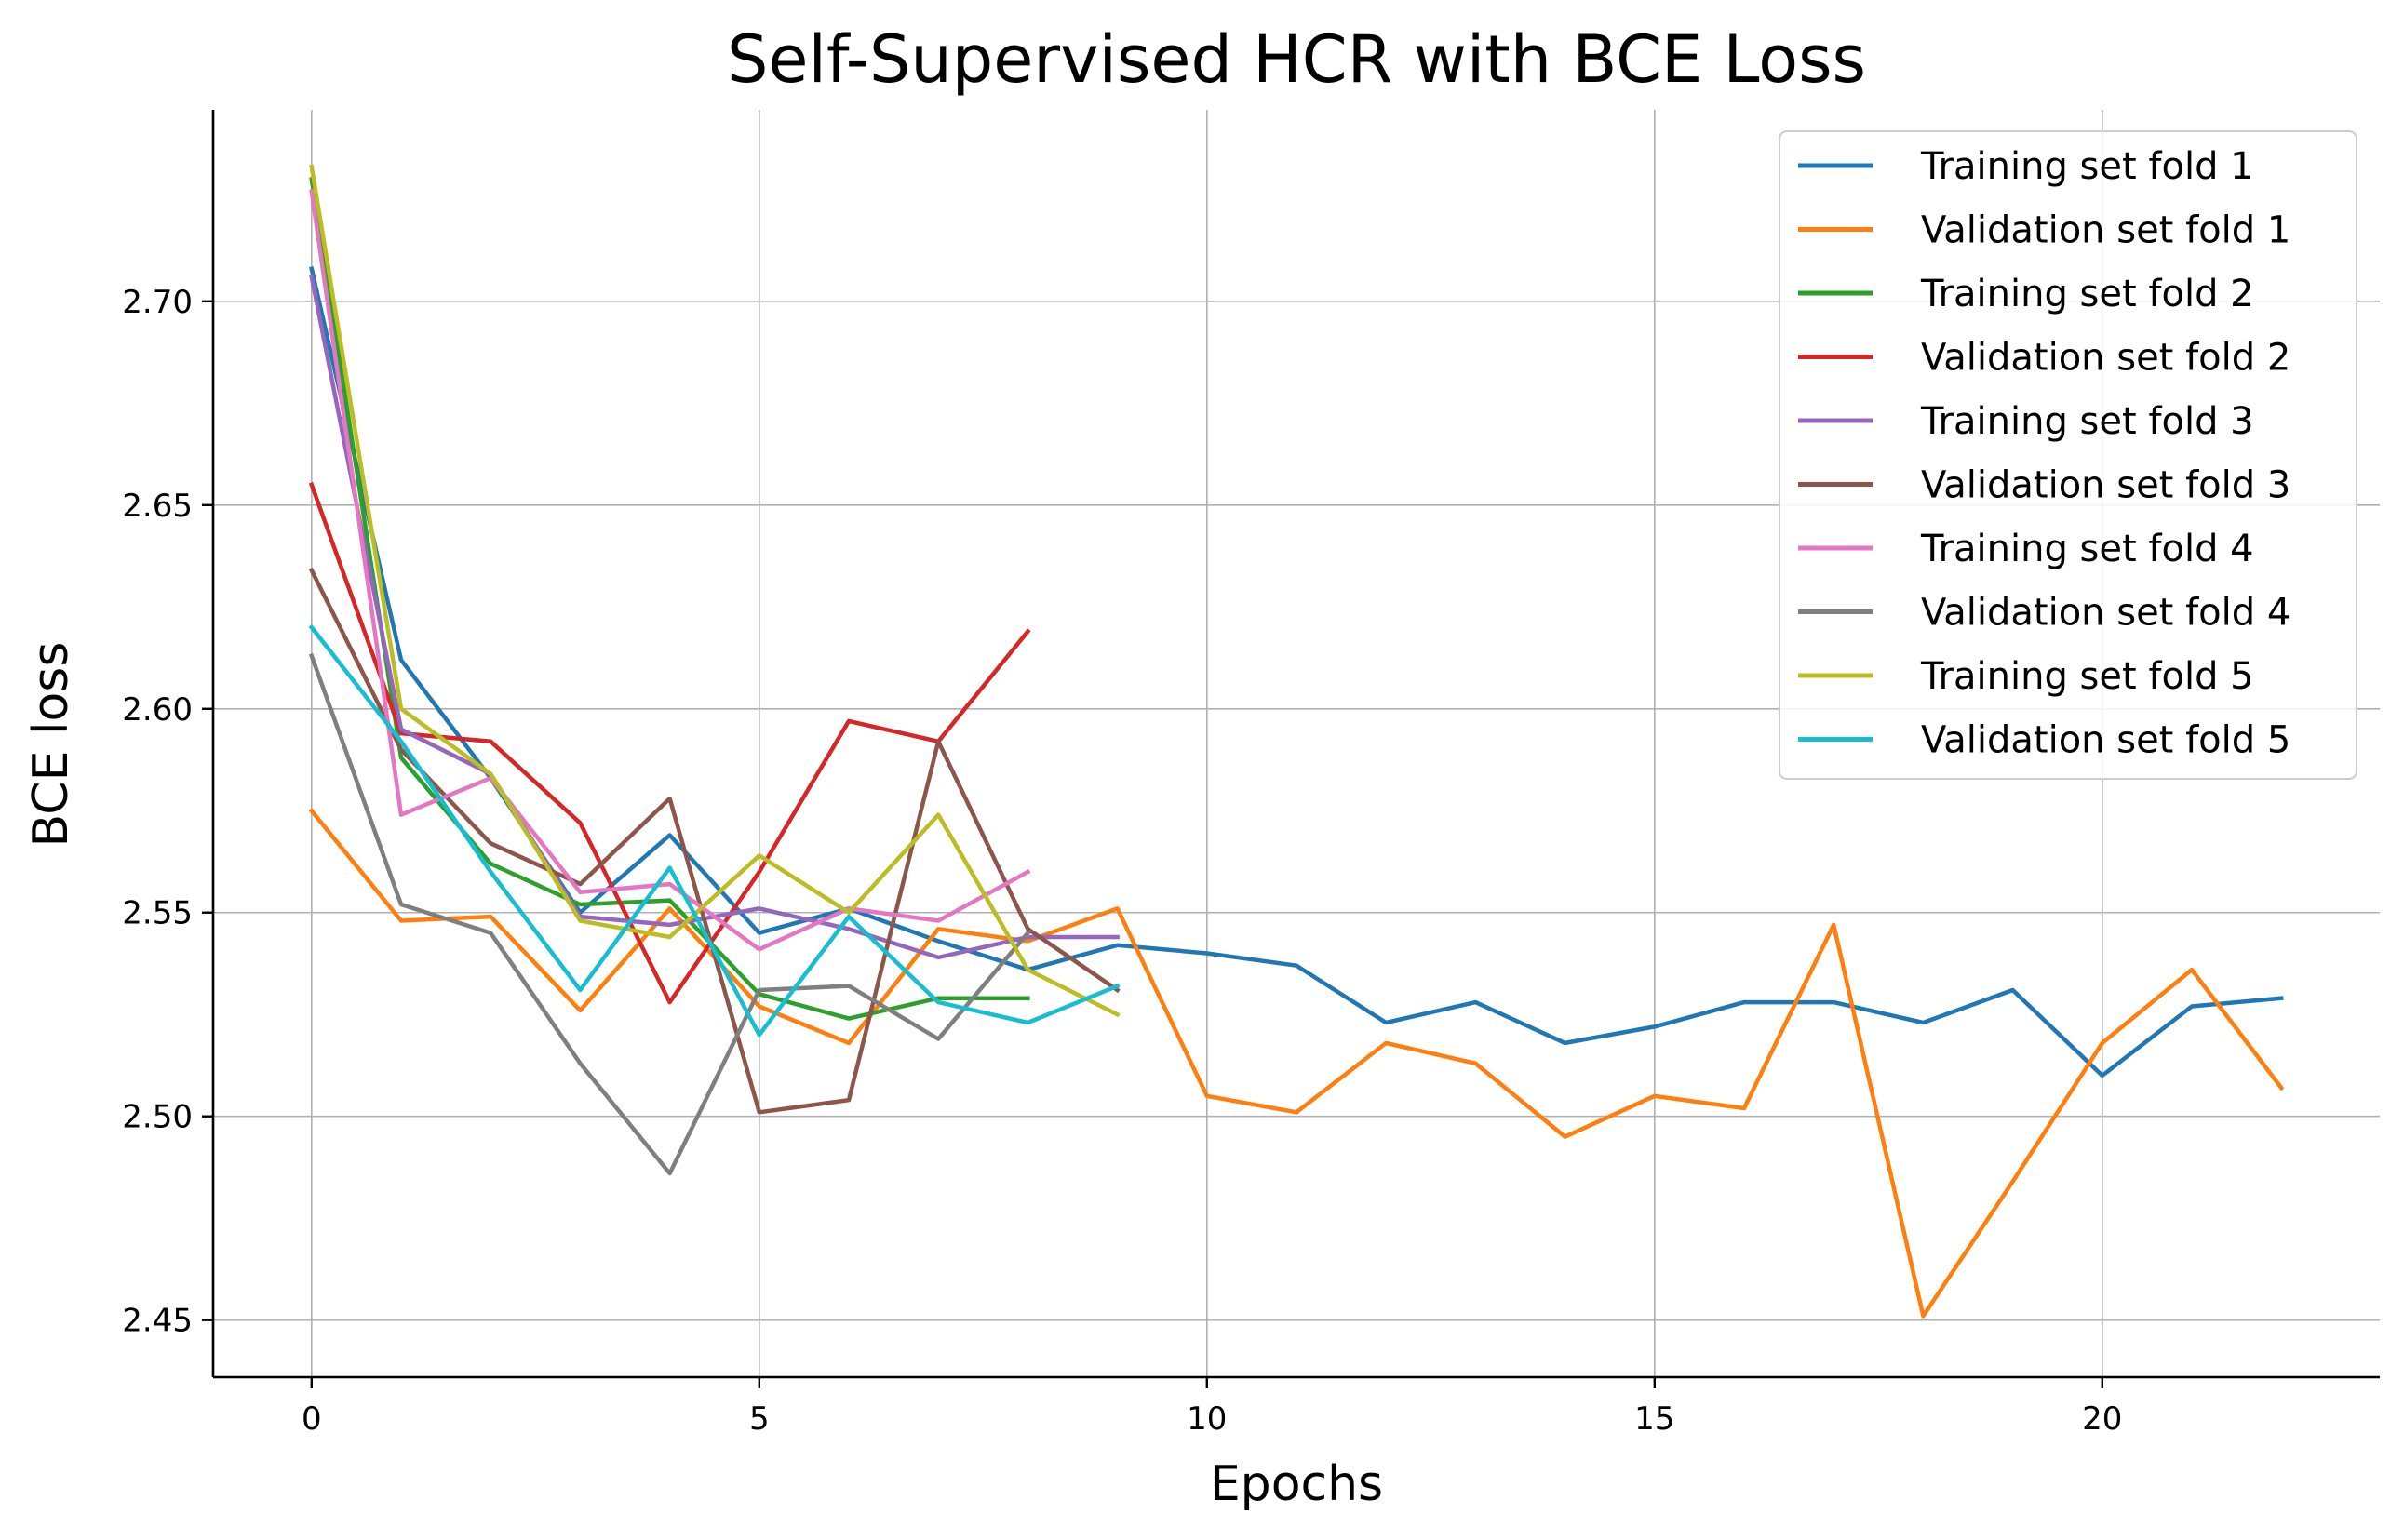 The width and height of the screenshot is (2404, 1540). What do you see at coordinates (2105, 740) in the screenshot?
I see `legend-label: Validation set fold 5` at bounding box center [2105, 740].